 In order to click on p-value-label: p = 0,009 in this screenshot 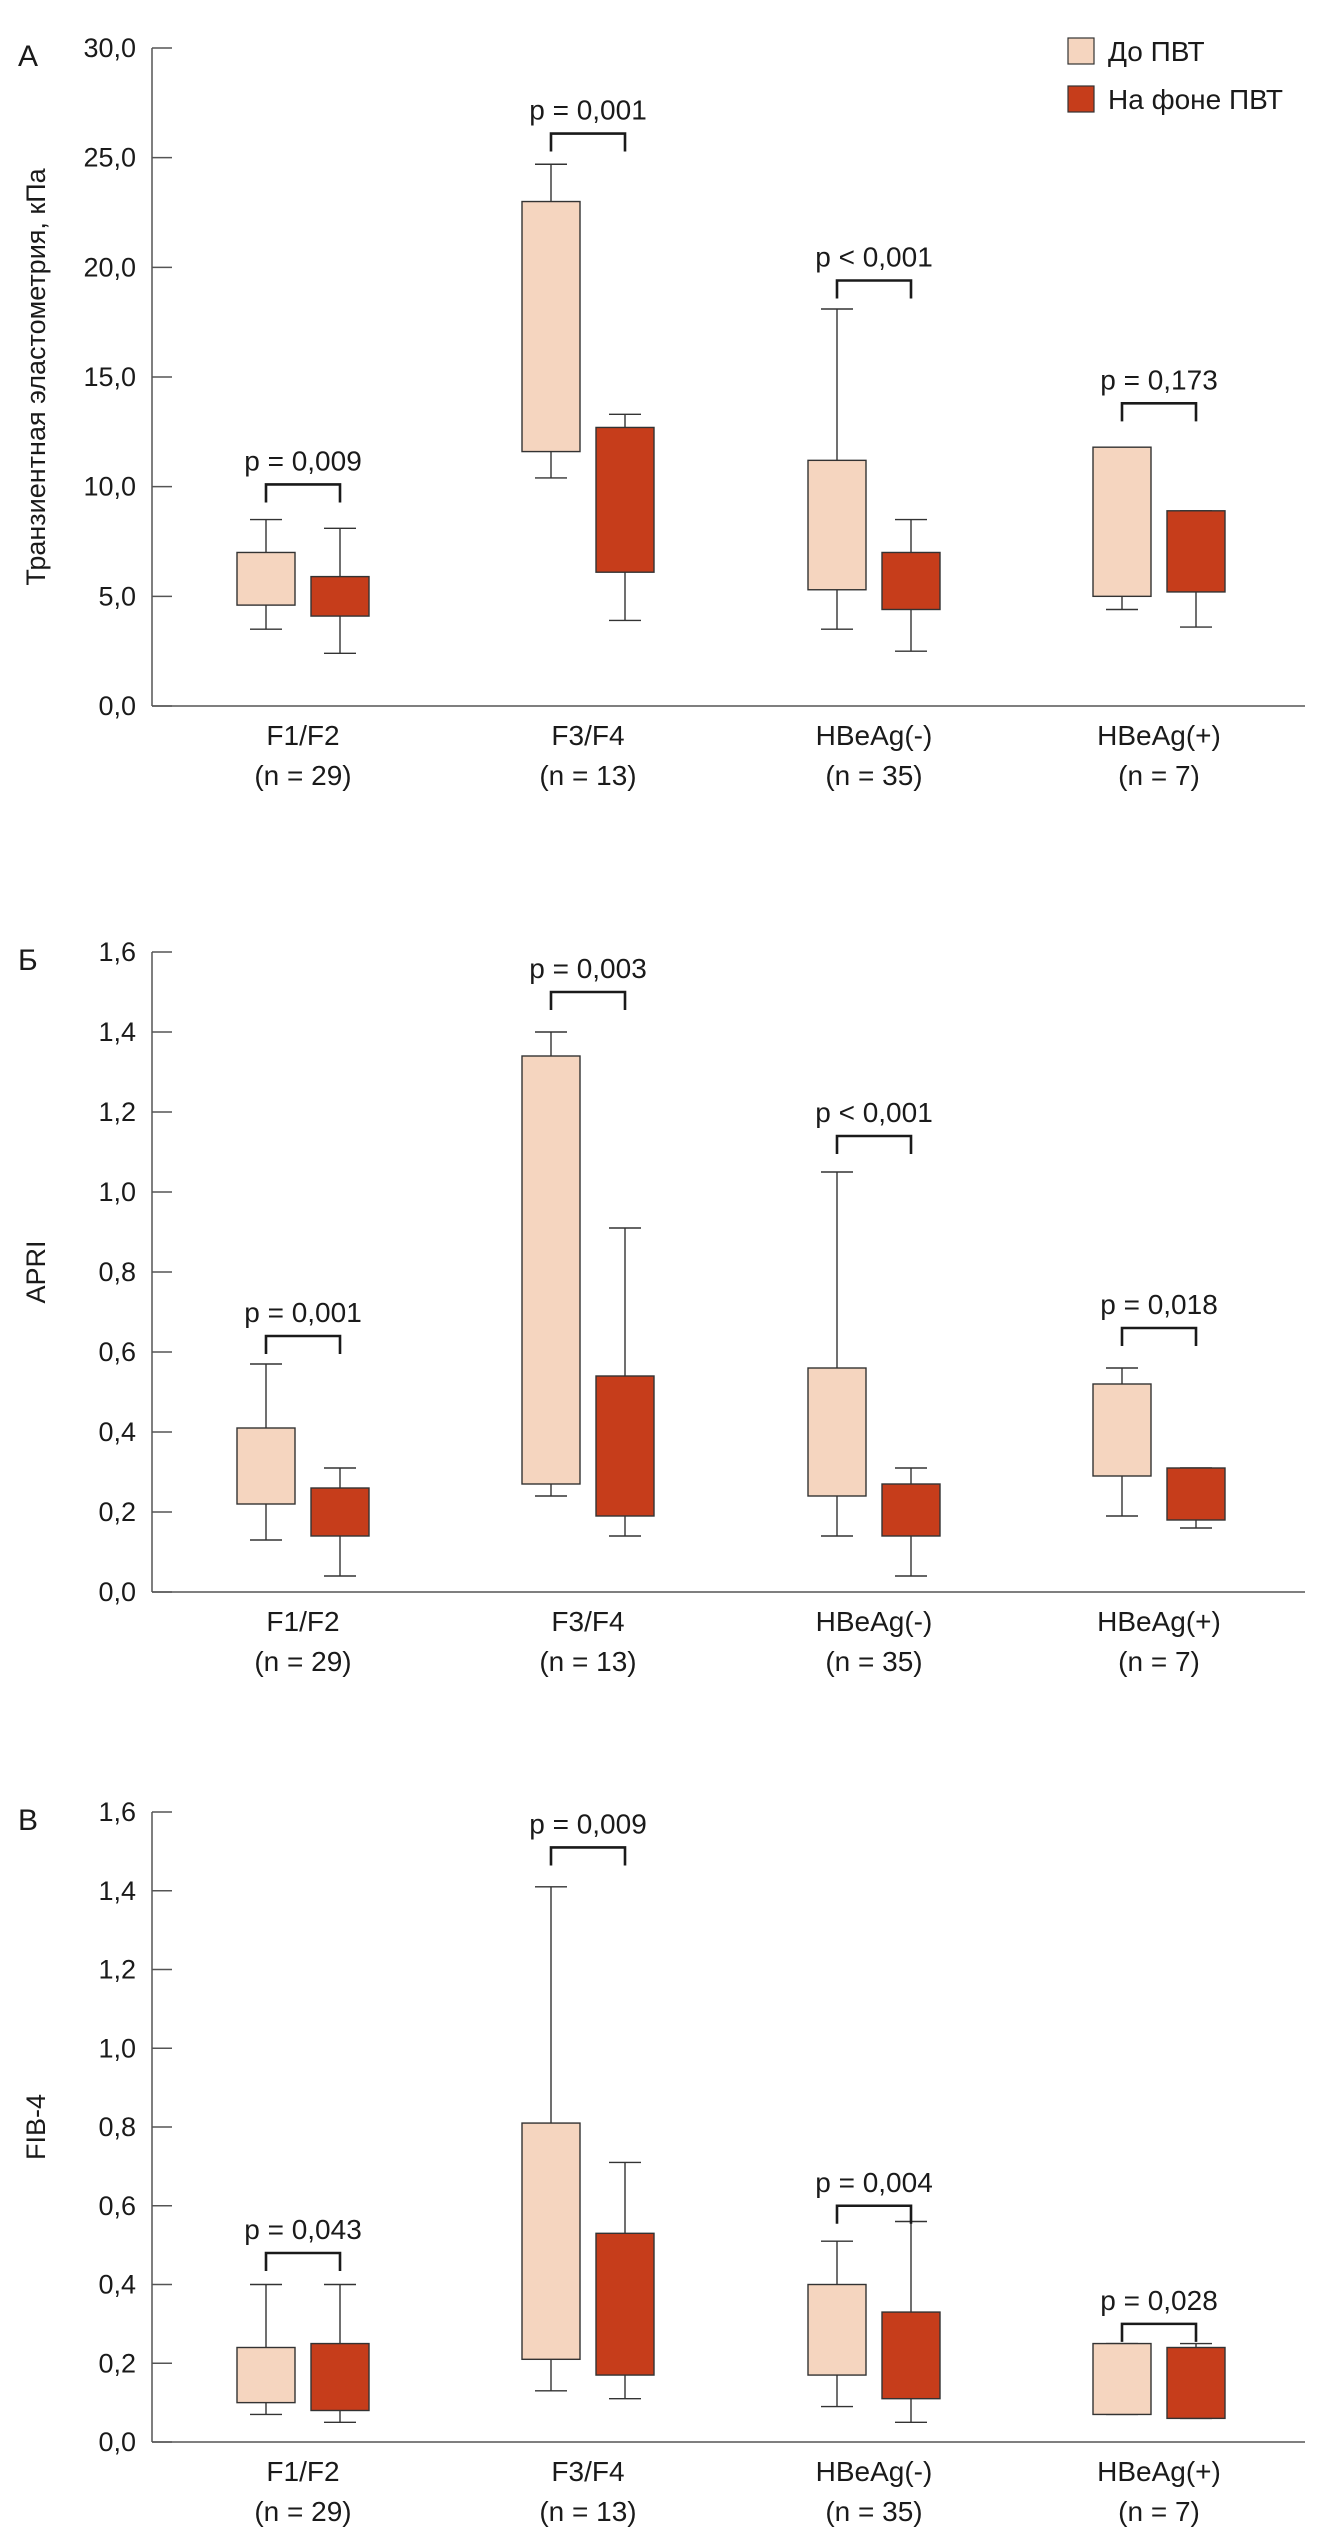, I will do `click(588, 1823)`.